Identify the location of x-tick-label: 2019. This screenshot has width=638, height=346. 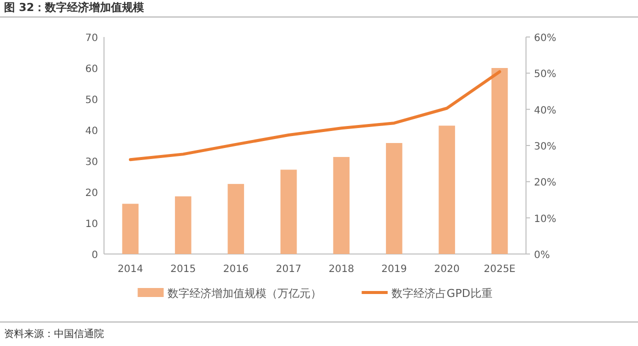
(394, 269).